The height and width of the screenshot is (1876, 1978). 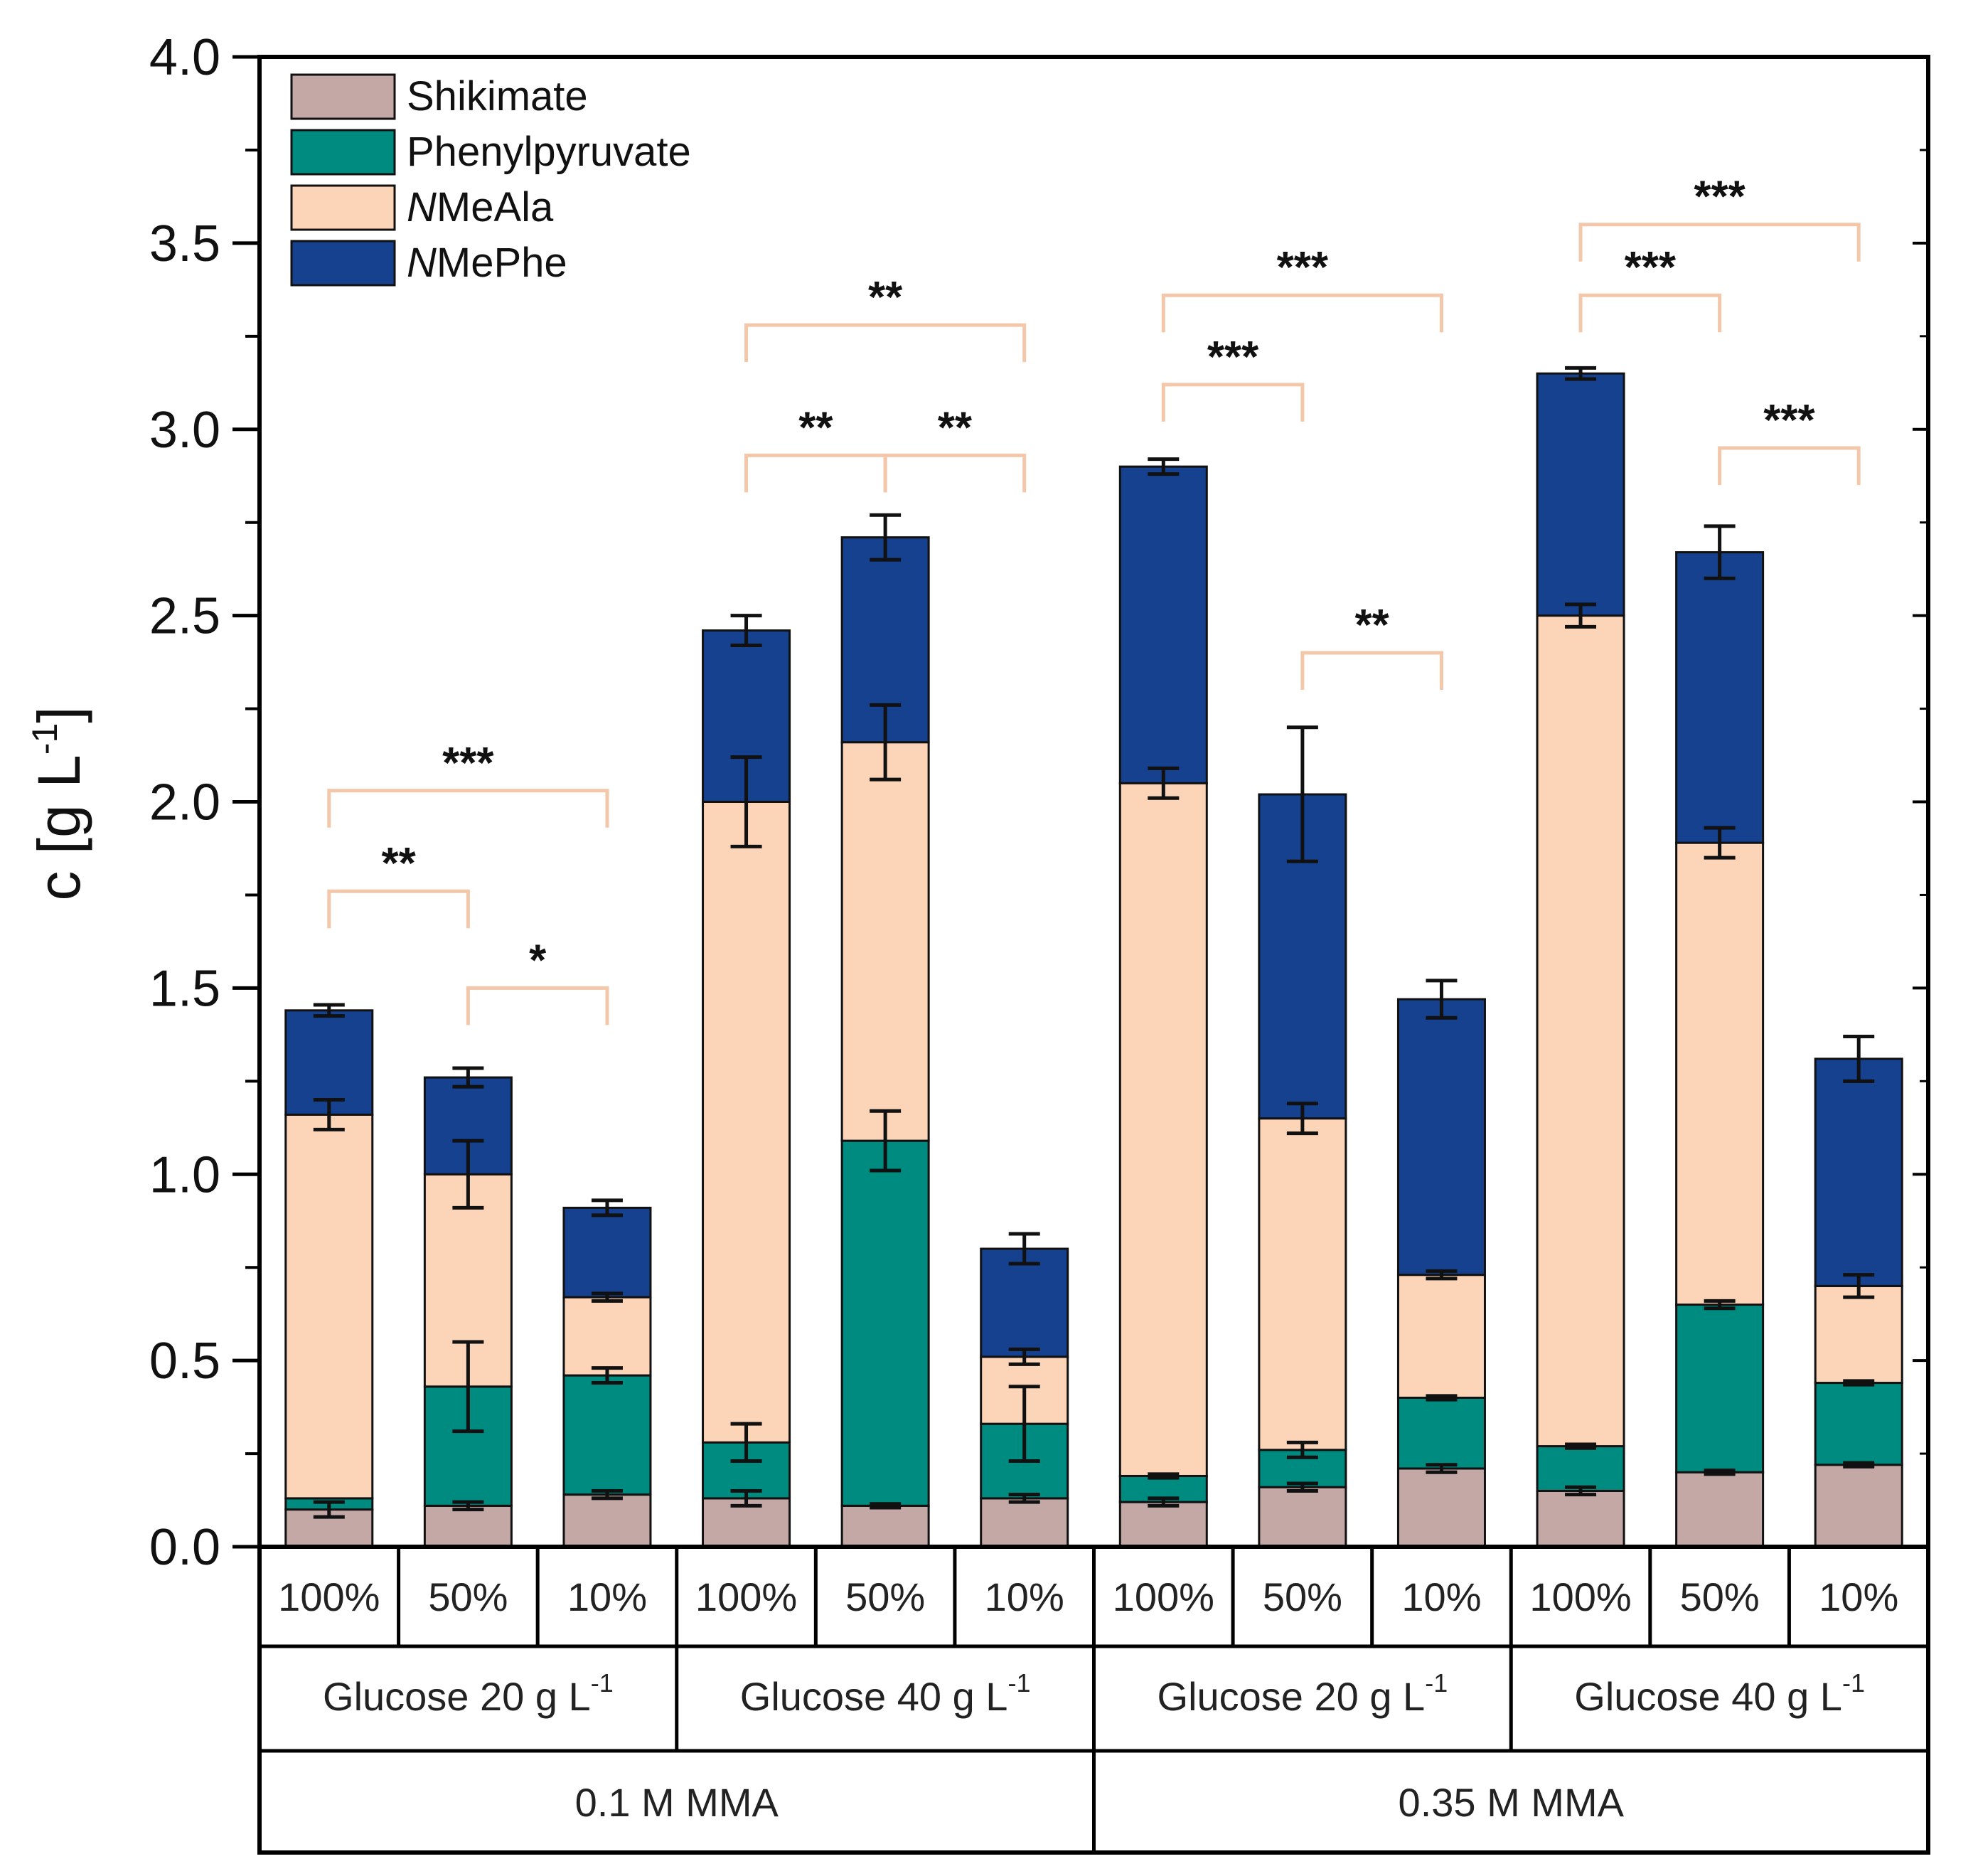 I want to click on legend-label-shikimate: Shikimate, so click(x=497, y=96).